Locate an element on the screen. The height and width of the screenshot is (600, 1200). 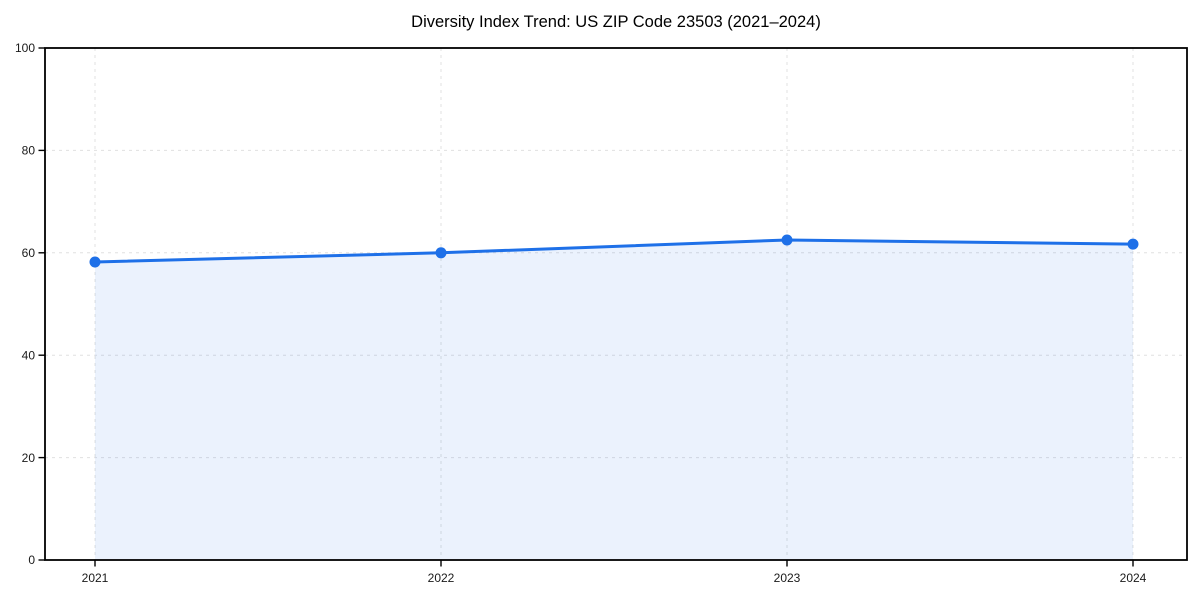
x-tick-label: 2023 is located at coordinates (787, 578).